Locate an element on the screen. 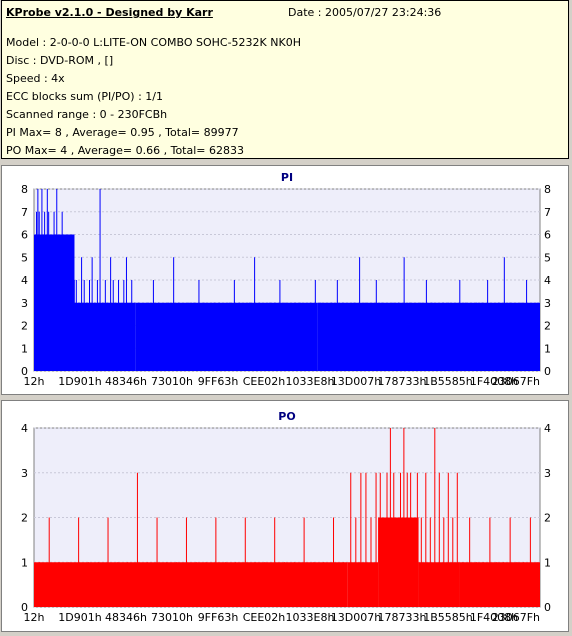 Image resolution: width=572 pixels, height=636 pixels. speed-line: Speed : 4x is located at coordinates (35, 78).